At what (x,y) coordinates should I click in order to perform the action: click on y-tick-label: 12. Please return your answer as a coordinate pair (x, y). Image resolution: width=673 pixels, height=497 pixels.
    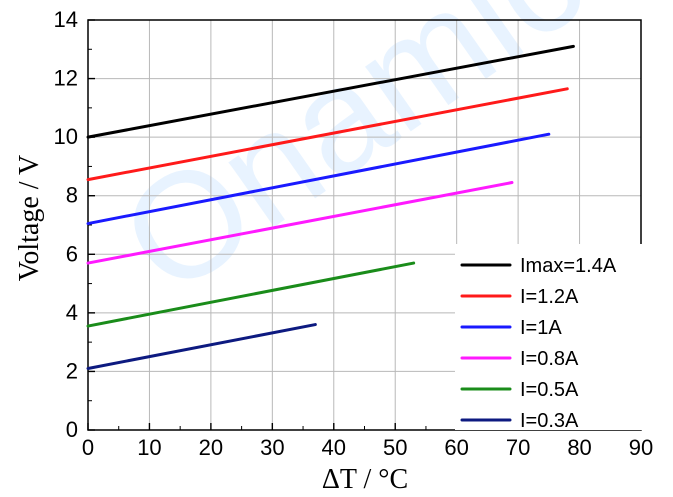
    Looking at the image, I should click on (66, 78).